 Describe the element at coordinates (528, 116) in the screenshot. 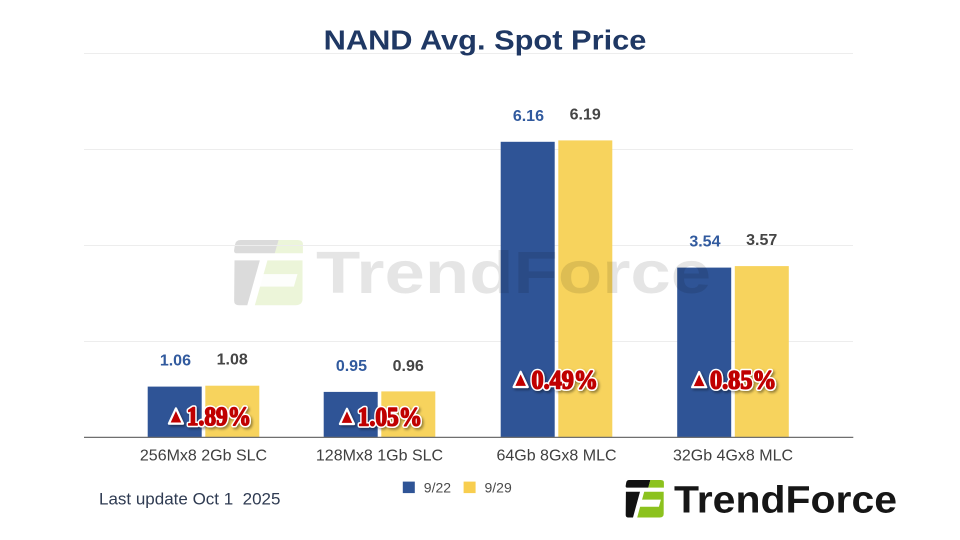

I see `svg-text: 6.16` at that location.